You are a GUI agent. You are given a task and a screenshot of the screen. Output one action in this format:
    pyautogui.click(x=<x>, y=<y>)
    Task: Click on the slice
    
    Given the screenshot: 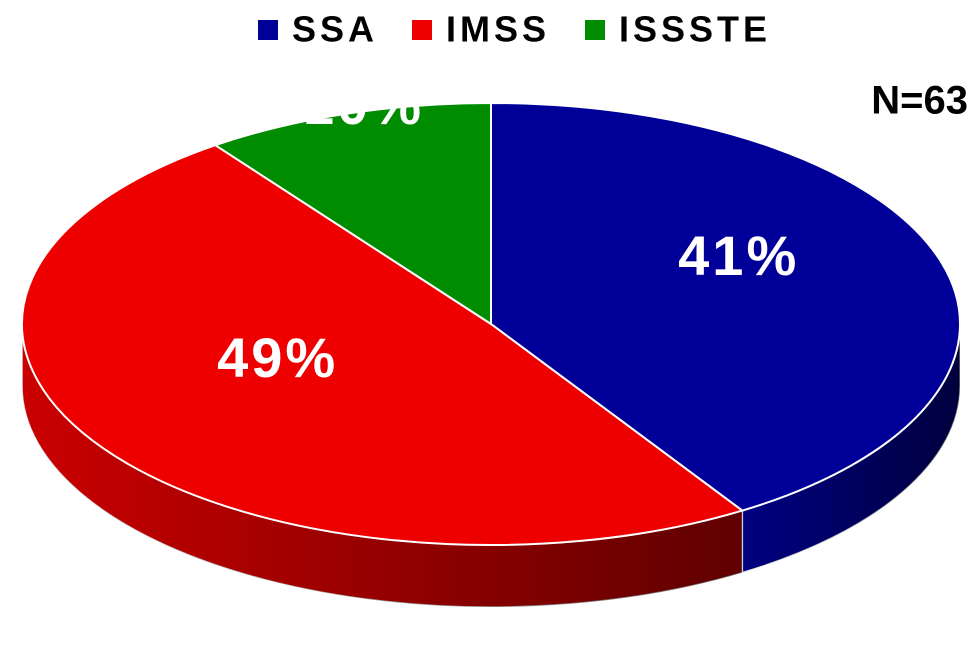 What is the action you would take?
    pyautogui.click(x=352, y=213)
    